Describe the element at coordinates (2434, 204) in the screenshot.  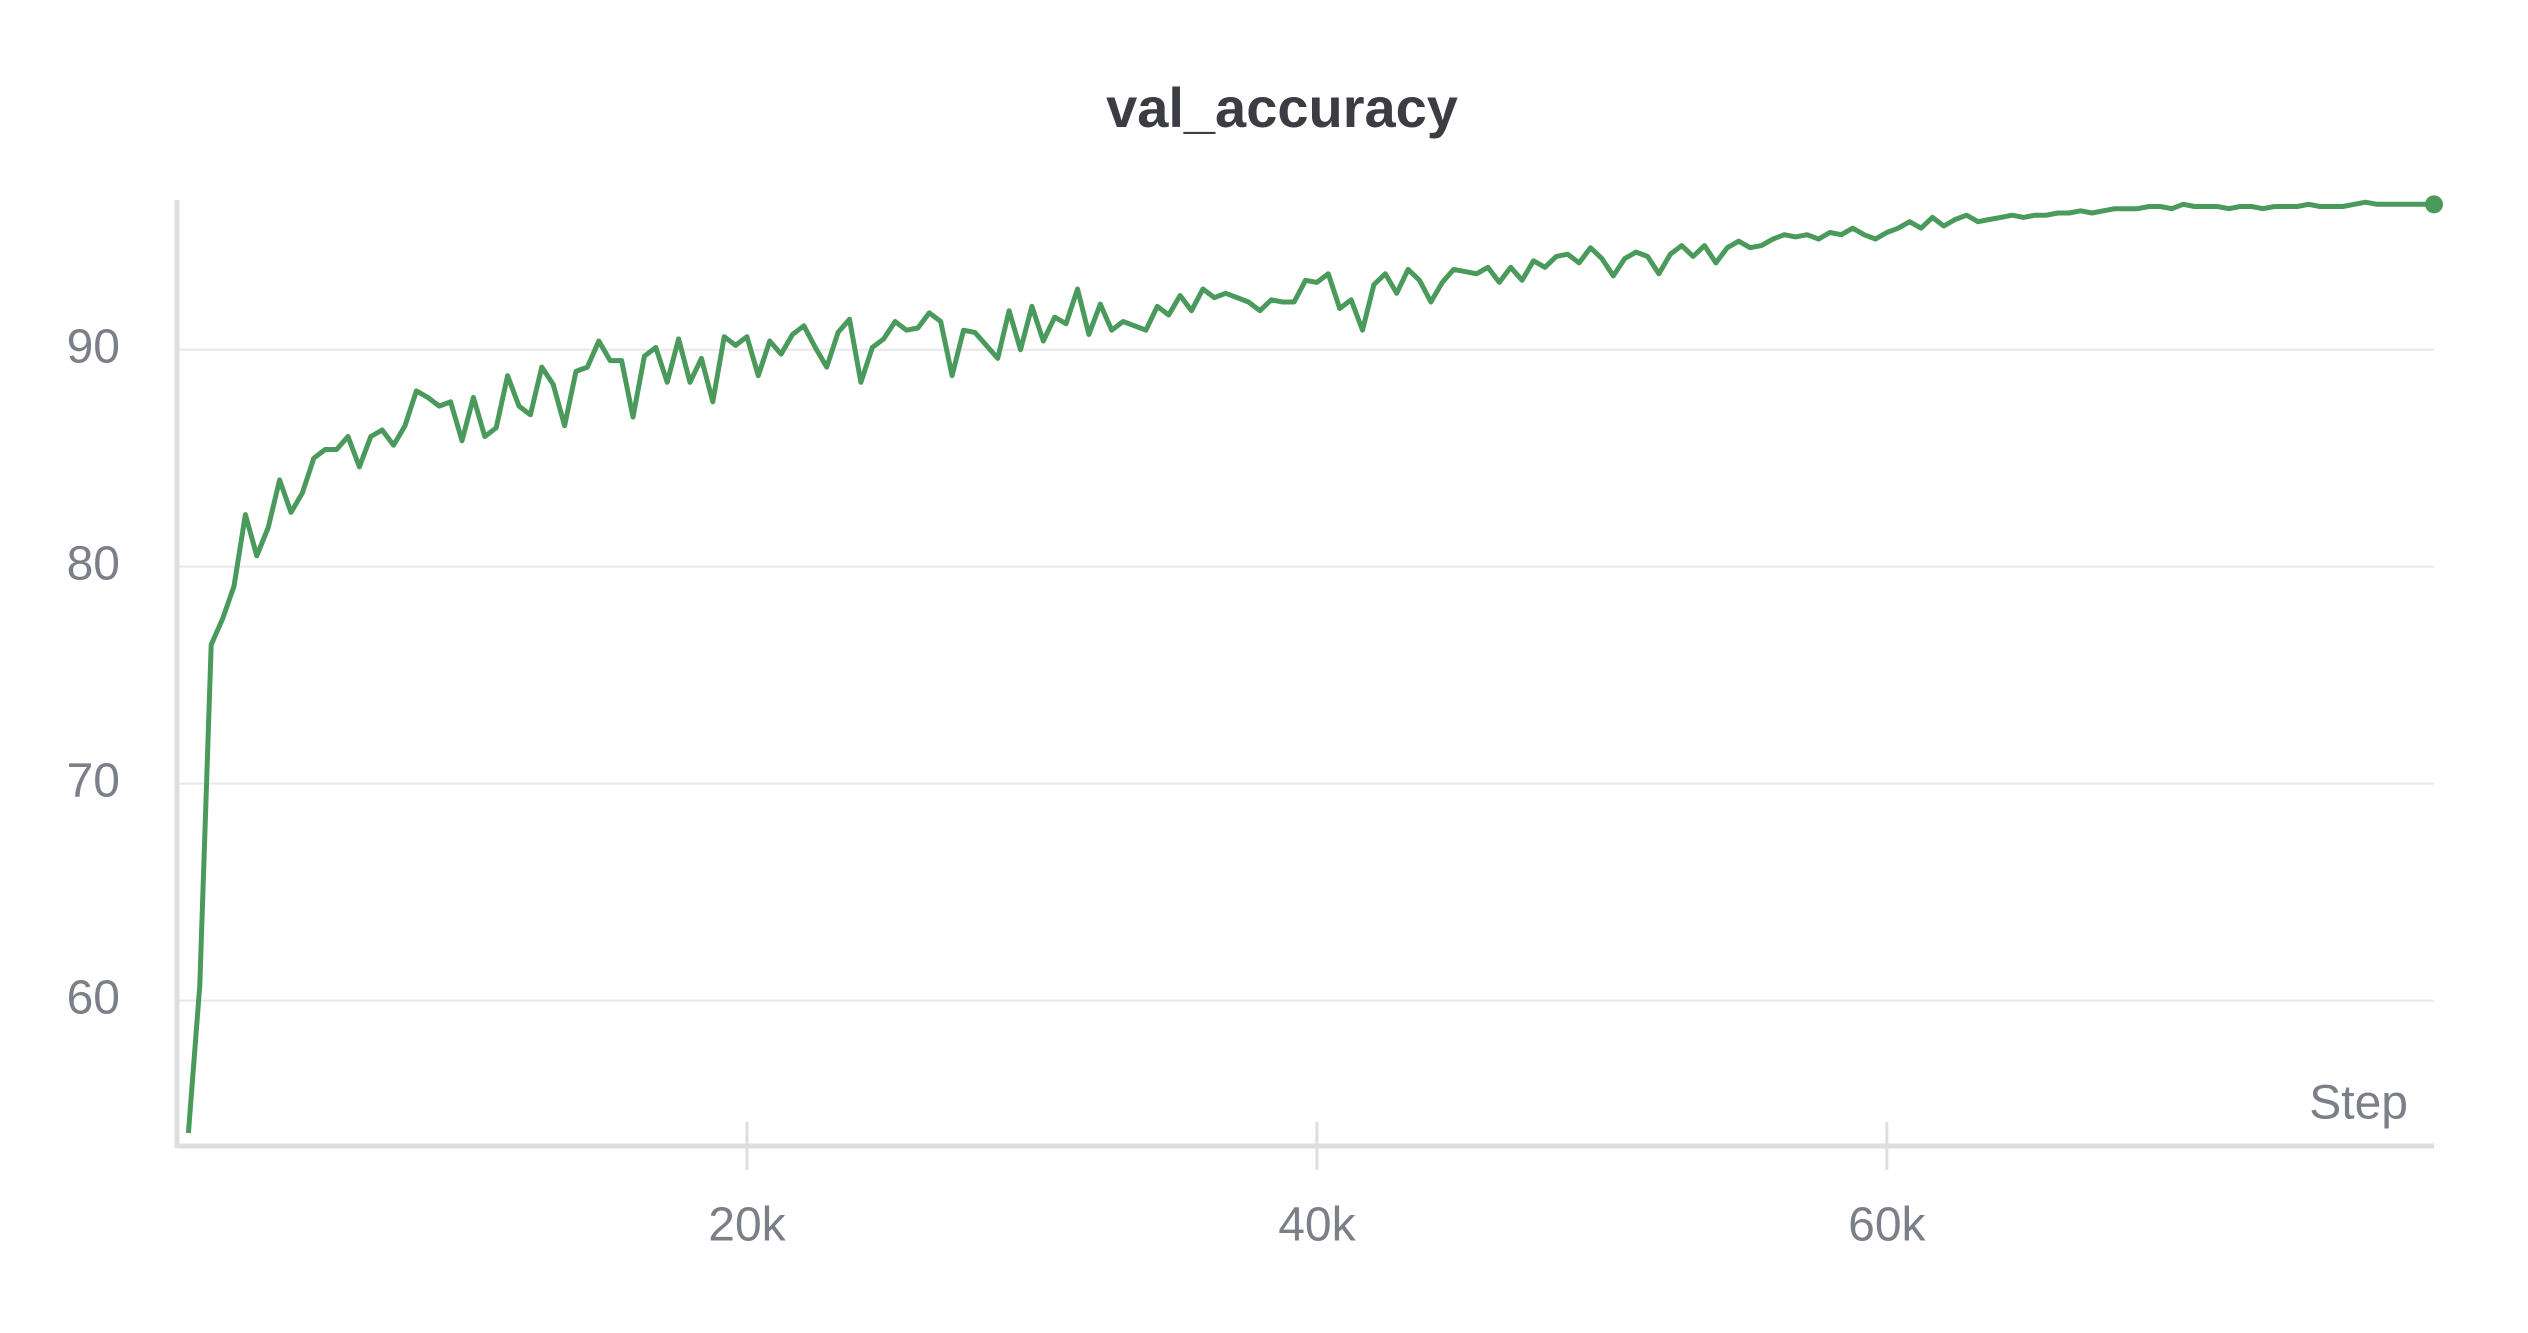
I see `last-point` at that location.